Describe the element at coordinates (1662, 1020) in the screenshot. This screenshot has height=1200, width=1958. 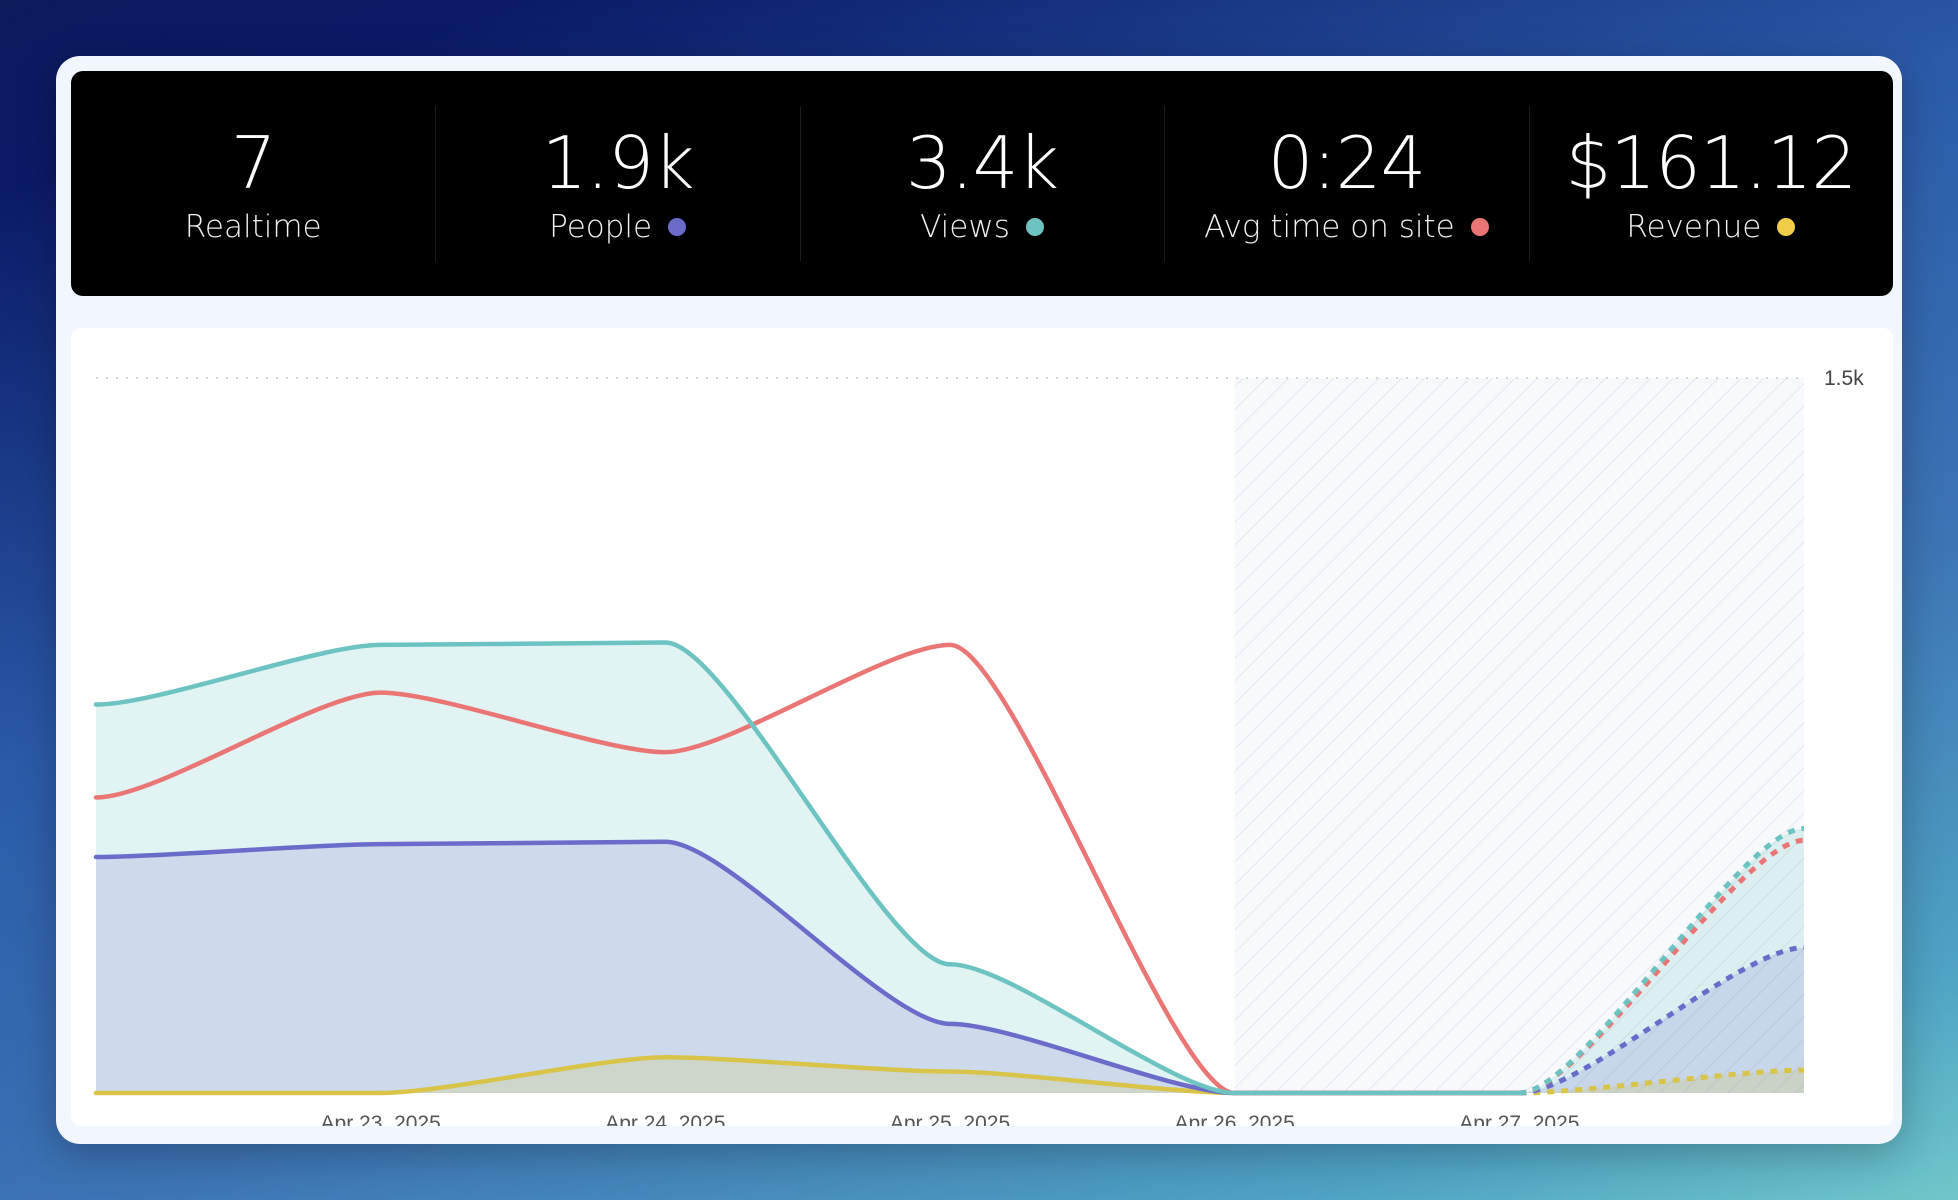
I see `people-projected-line` at that location.